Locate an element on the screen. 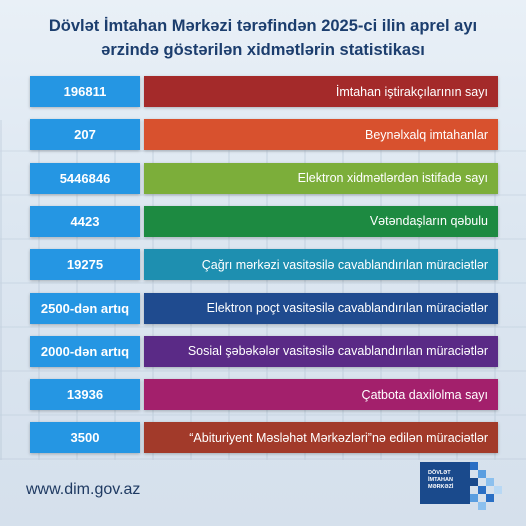  logo-line-1: DÖVLƏT is located at coordinates (439, 473).